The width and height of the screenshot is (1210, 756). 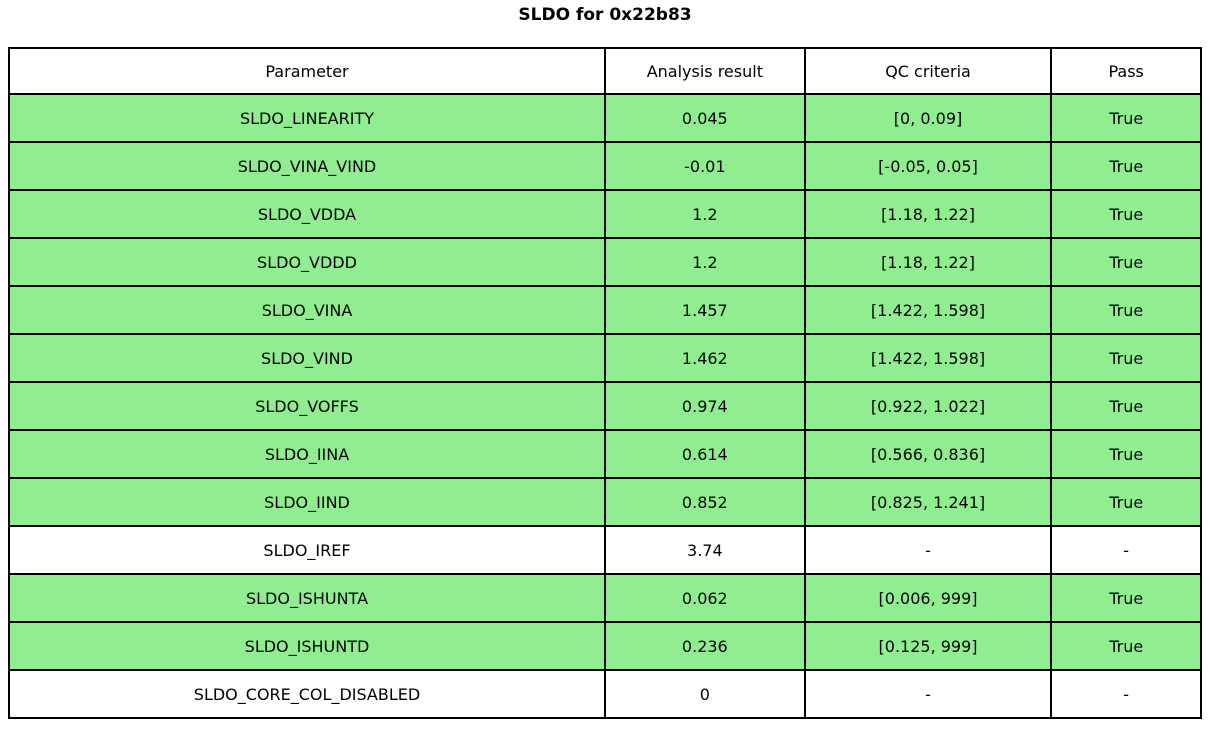 I want to click on result-cell: 0.045, so click(x=705, y=118).